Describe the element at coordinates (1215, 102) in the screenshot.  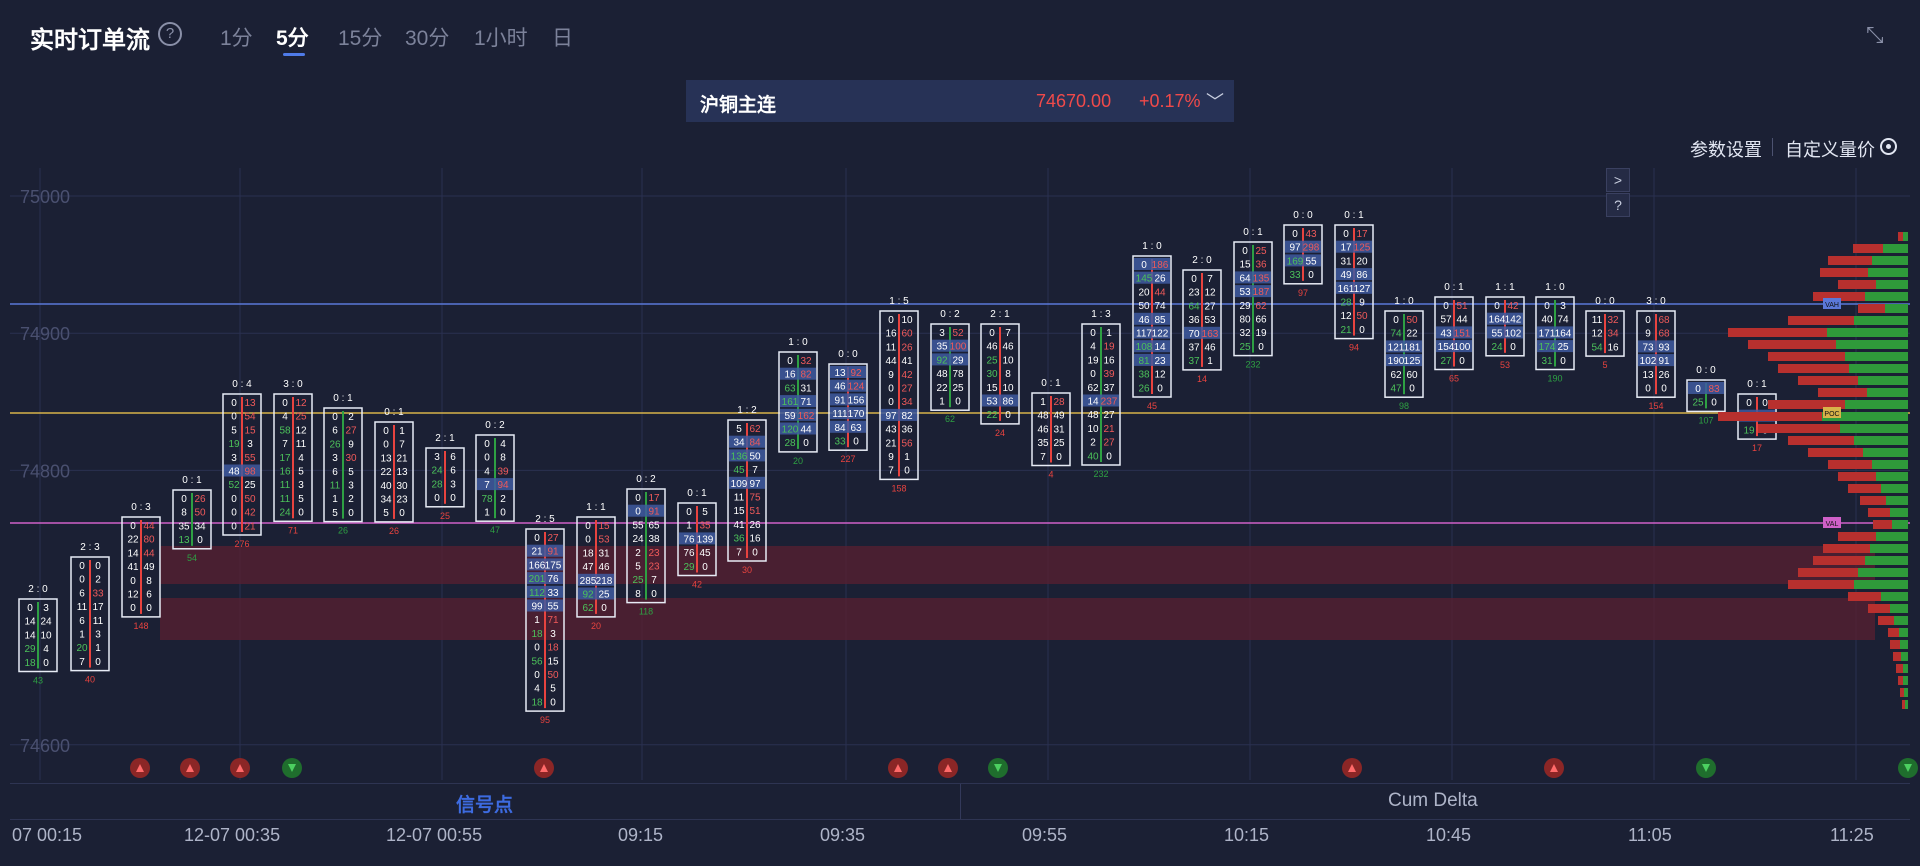
I see `chevron-down-icon: ﹀` at that location.